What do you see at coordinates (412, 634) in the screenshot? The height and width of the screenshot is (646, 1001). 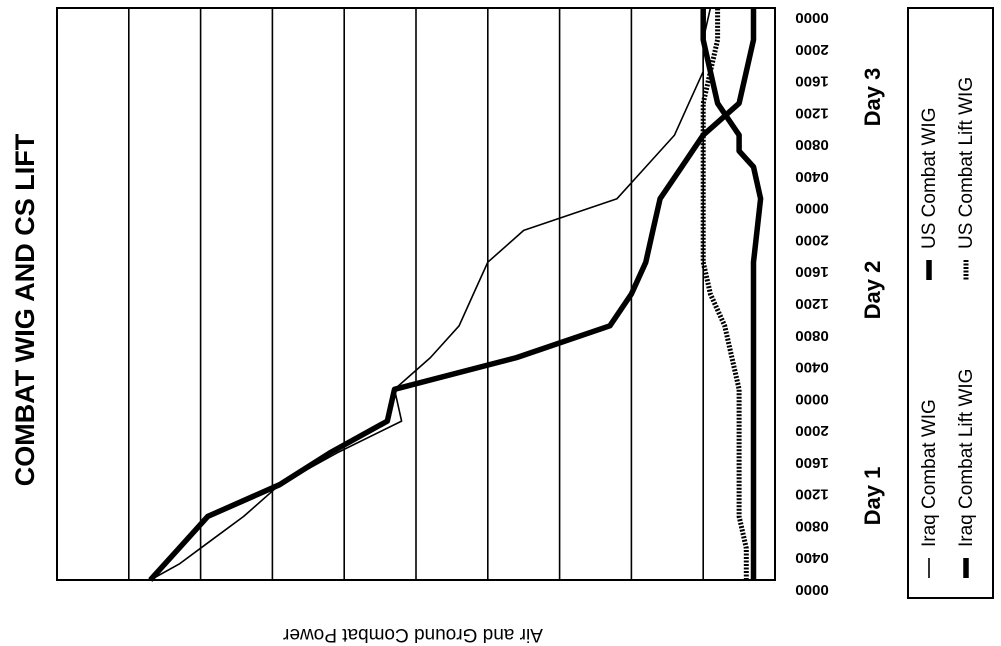 I see `y-axis-label: Air and Ground Combat Power` at bounding box center [412, 634].